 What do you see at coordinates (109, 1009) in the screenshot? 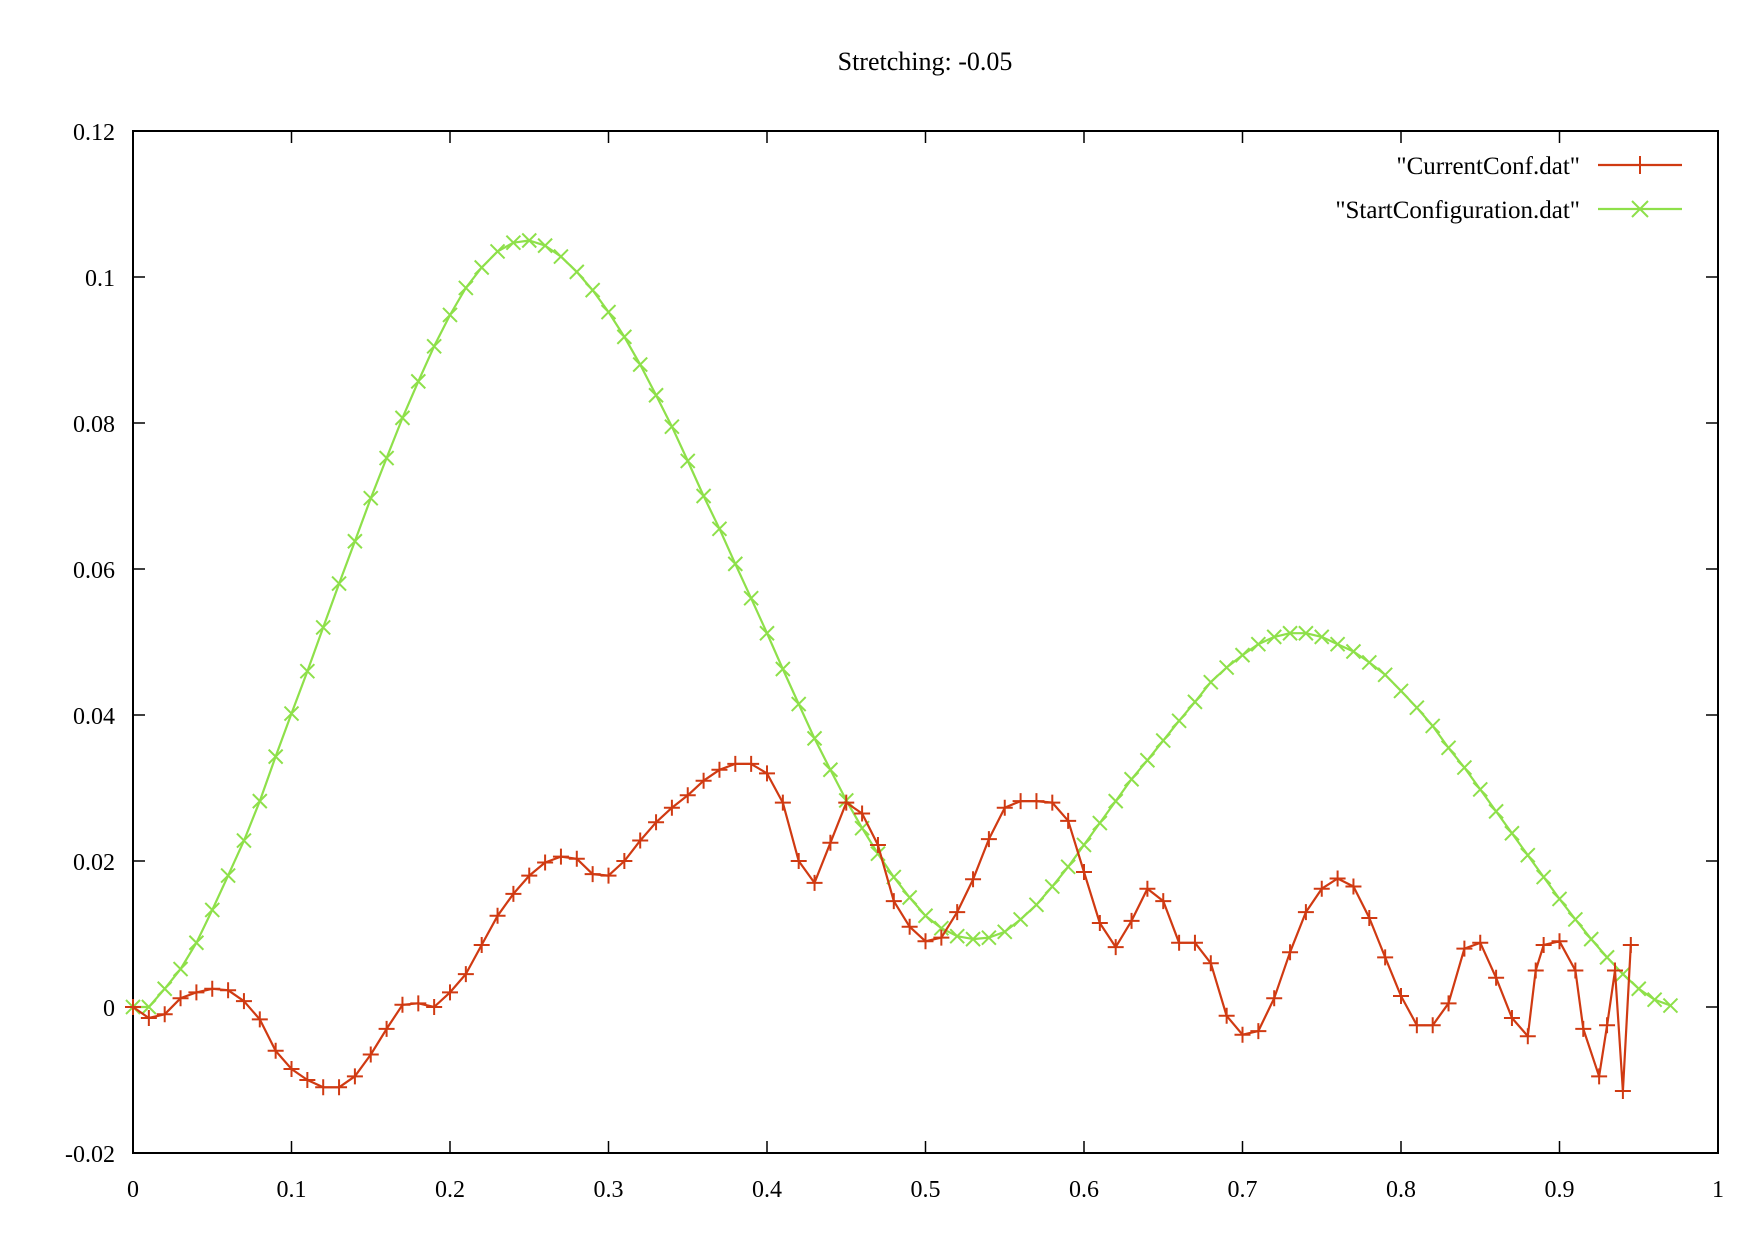
I see `y-tick-label: 0` at bounding box center [109, 1009].